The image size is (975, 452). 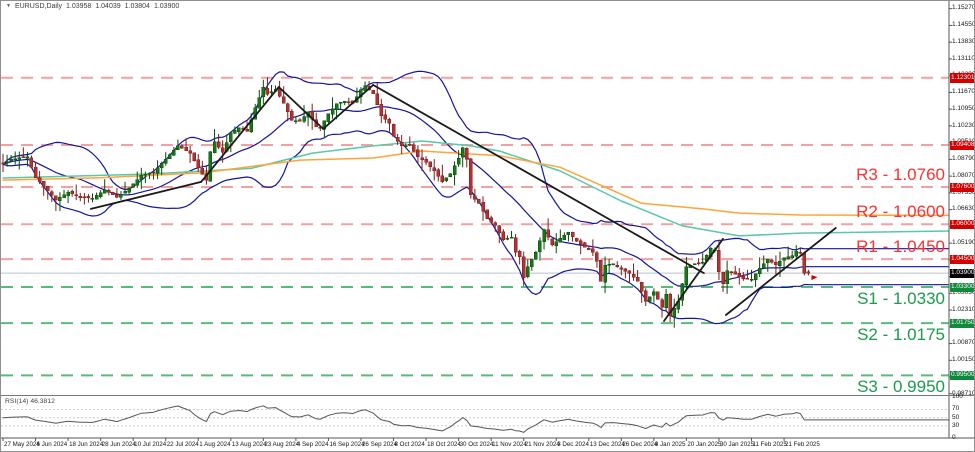 I want to click on level-label-s3: S3 - 0.9950, so click(x=901, y=387).